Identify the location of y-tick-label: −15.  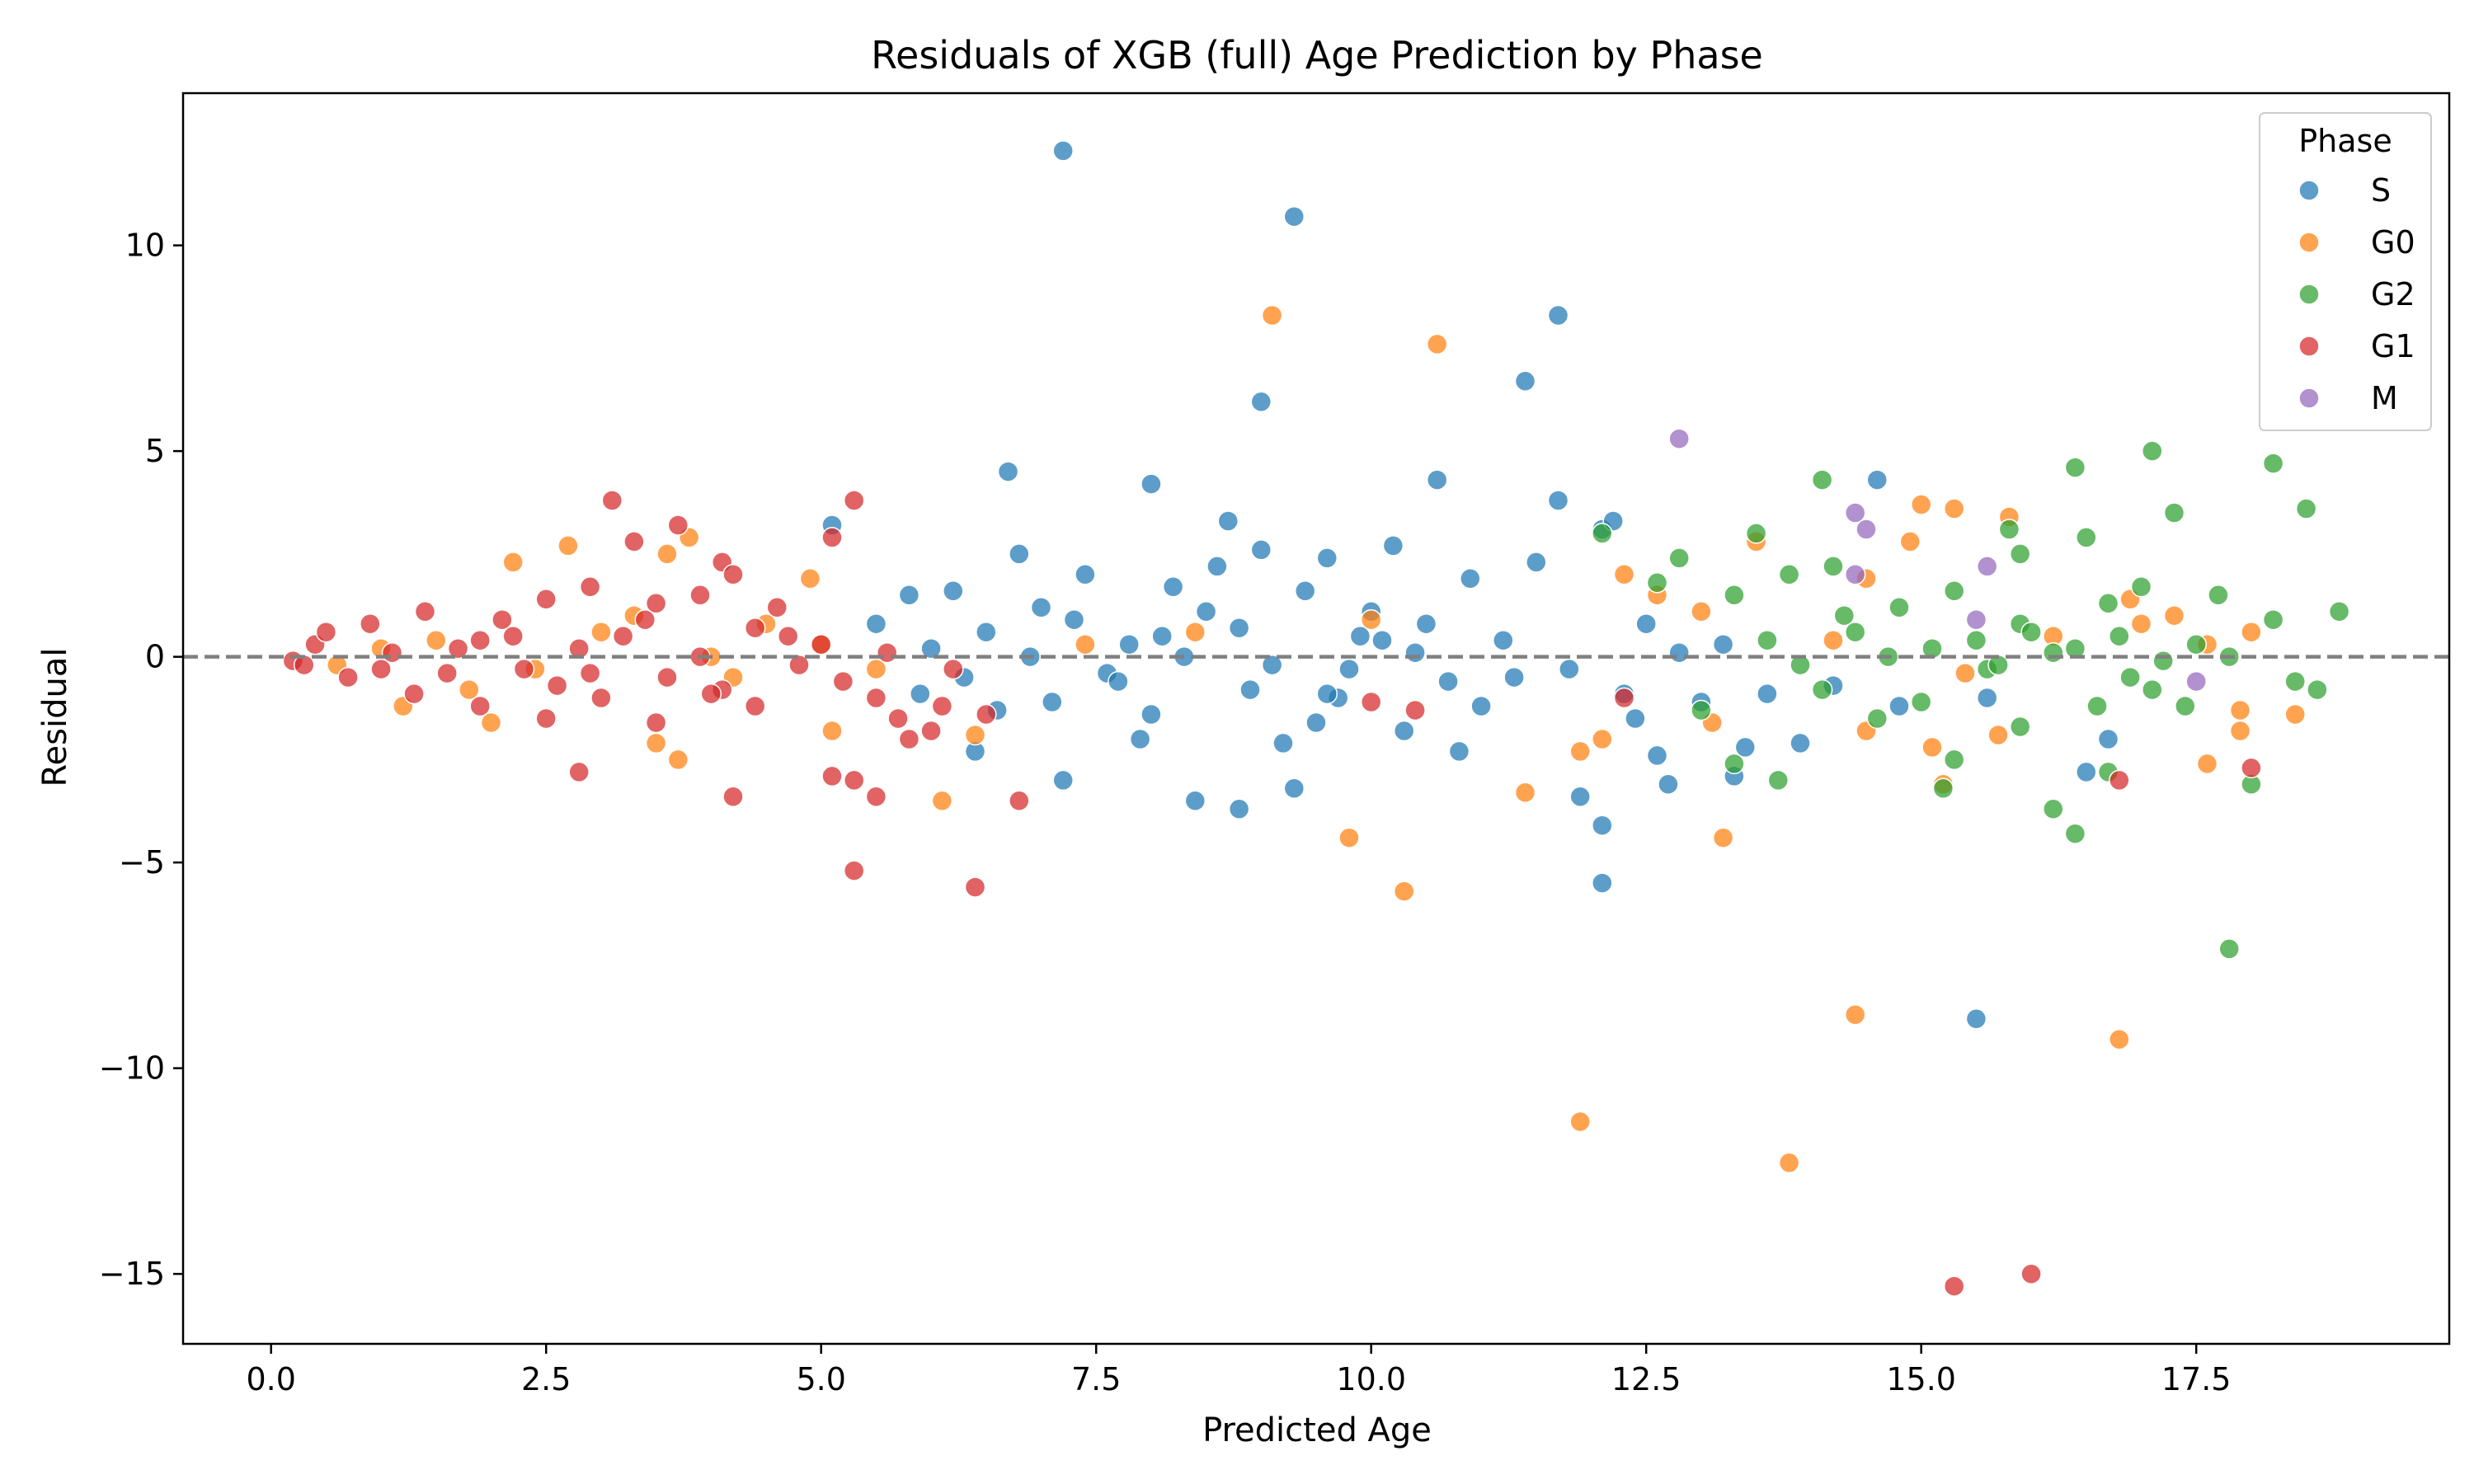
(132, 1274).